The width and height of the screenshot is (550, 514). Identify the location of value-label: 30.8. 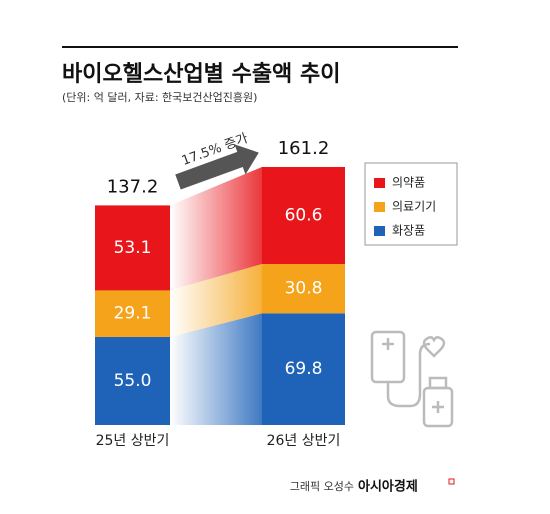
(304, 289).